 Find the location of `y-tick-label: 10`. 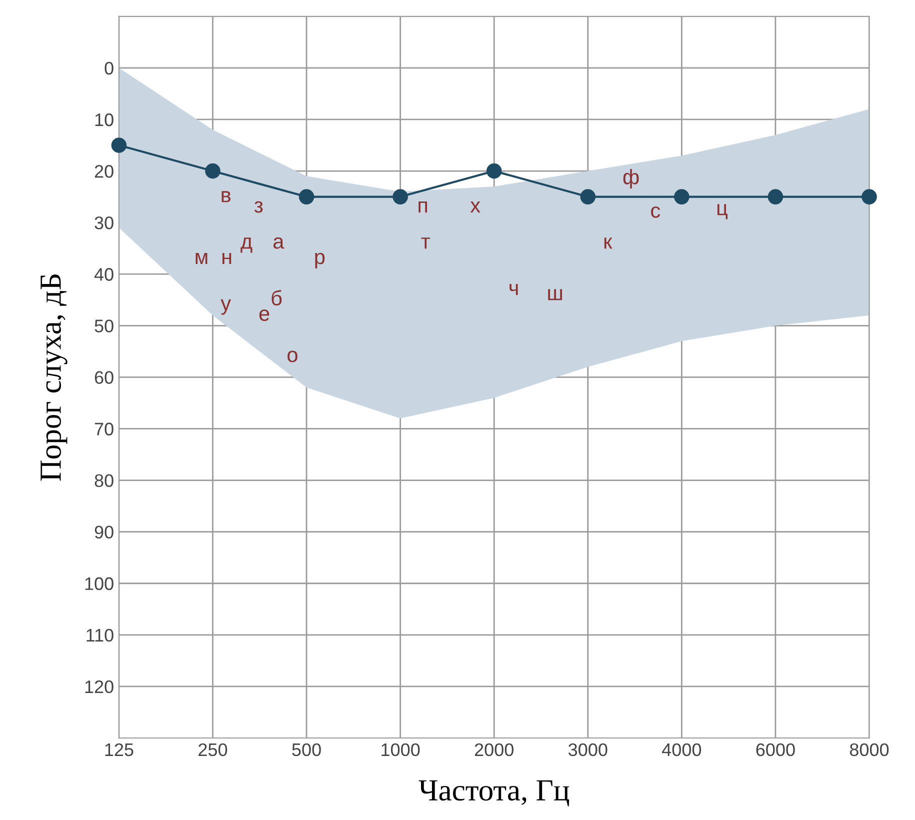

y-tick-label: 10 is located at coordinates (104, 119).